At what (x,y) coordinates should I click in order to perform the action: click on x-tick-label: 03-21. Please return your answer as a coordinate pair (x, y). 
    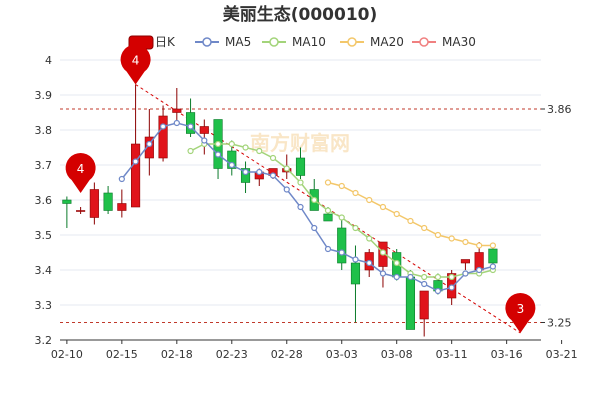
    Looking at the image, I should click on (562, 354).